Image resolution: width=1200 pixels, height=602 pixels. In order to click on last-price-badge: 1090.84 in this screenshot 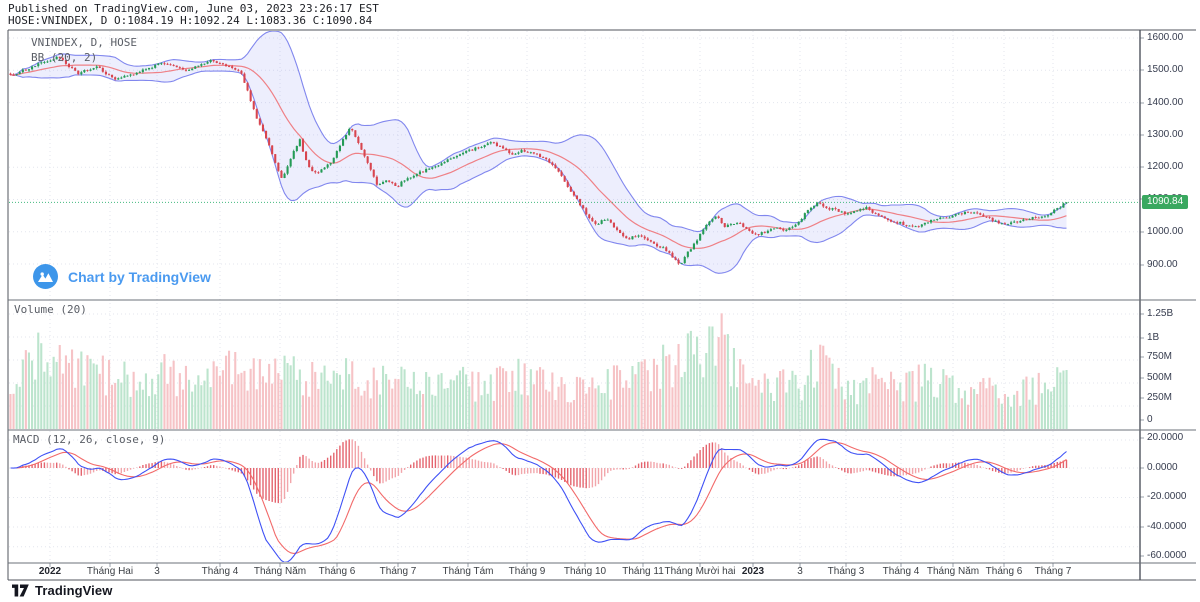, I will do `click(1165, 202)`.